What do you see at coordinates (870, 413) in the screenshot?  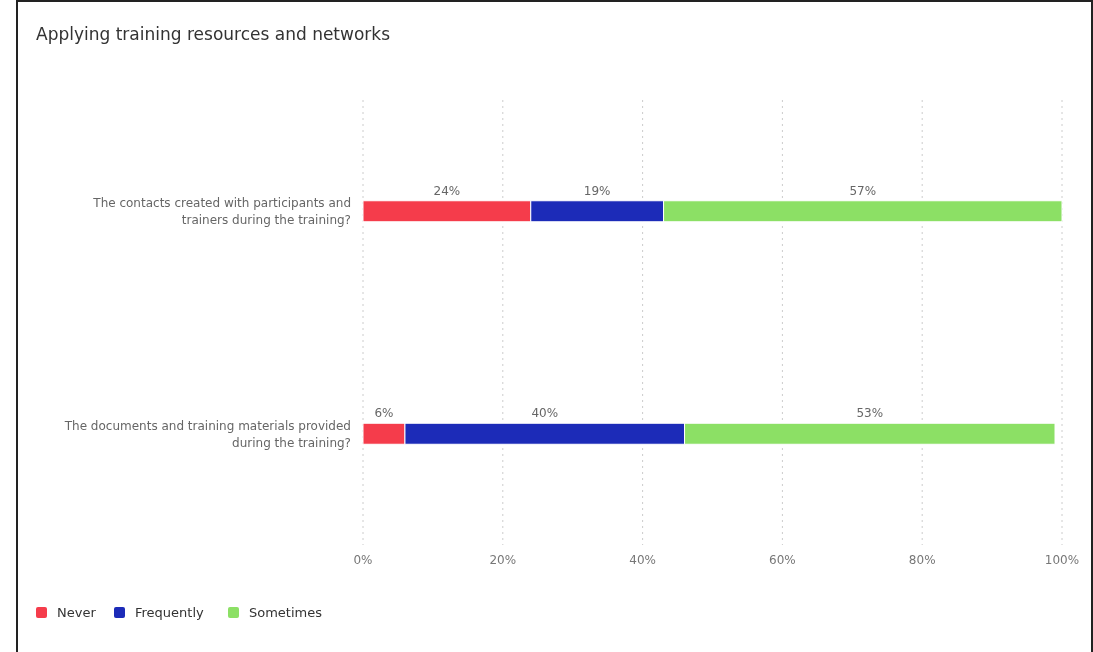 I see `data-label: 53%` at bounding box center [870, 413].